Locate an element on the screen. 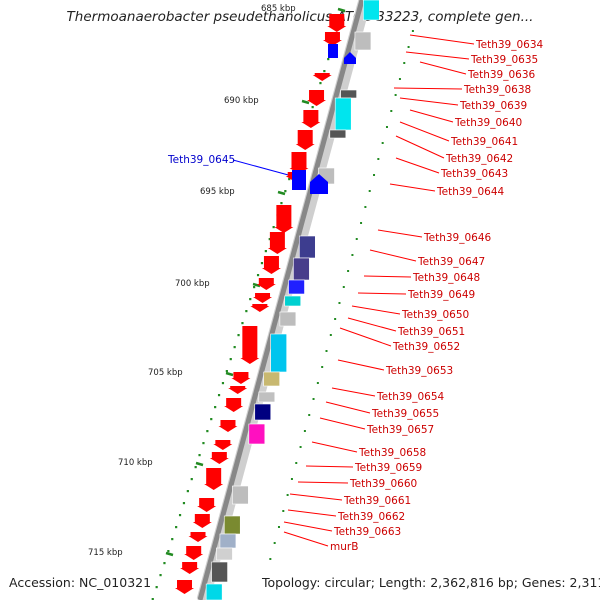 This screenshot has height=600, width=600. gene-label: Teth39_0644 is located at coordinates (470, 192).